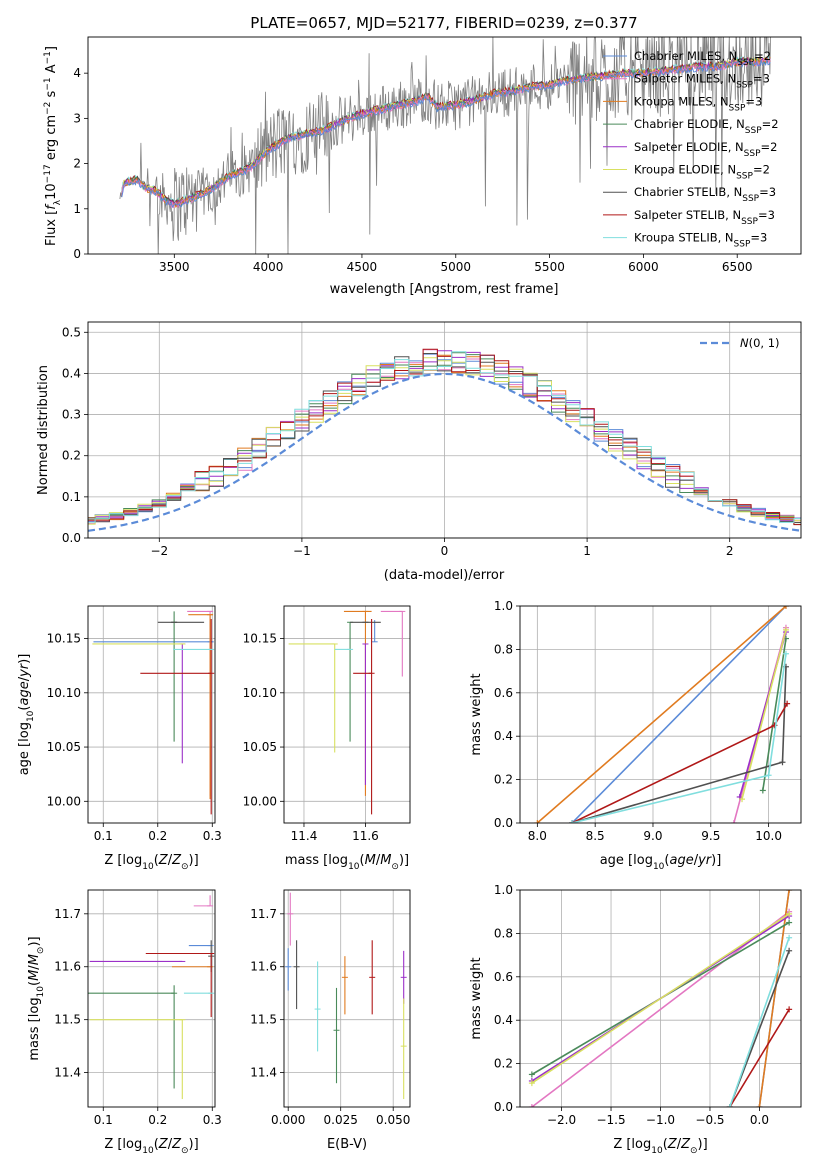 This screenshot has width=819, height=1170. Describe the element at coordinates (77, 254) in the screenshot. I see `y-tick-label: 0` at that location.